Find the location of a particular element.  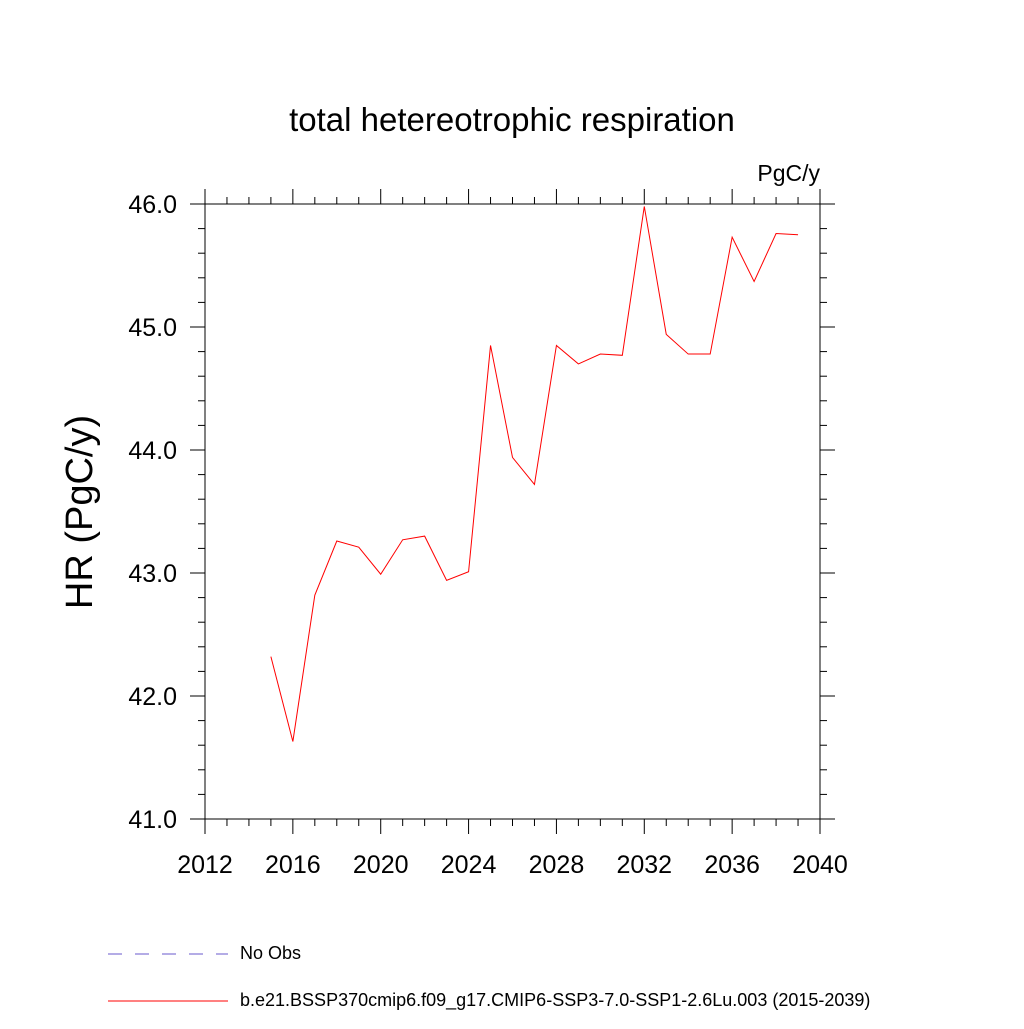

x-tick-label: 2016 is located at coordinates (293, 865).